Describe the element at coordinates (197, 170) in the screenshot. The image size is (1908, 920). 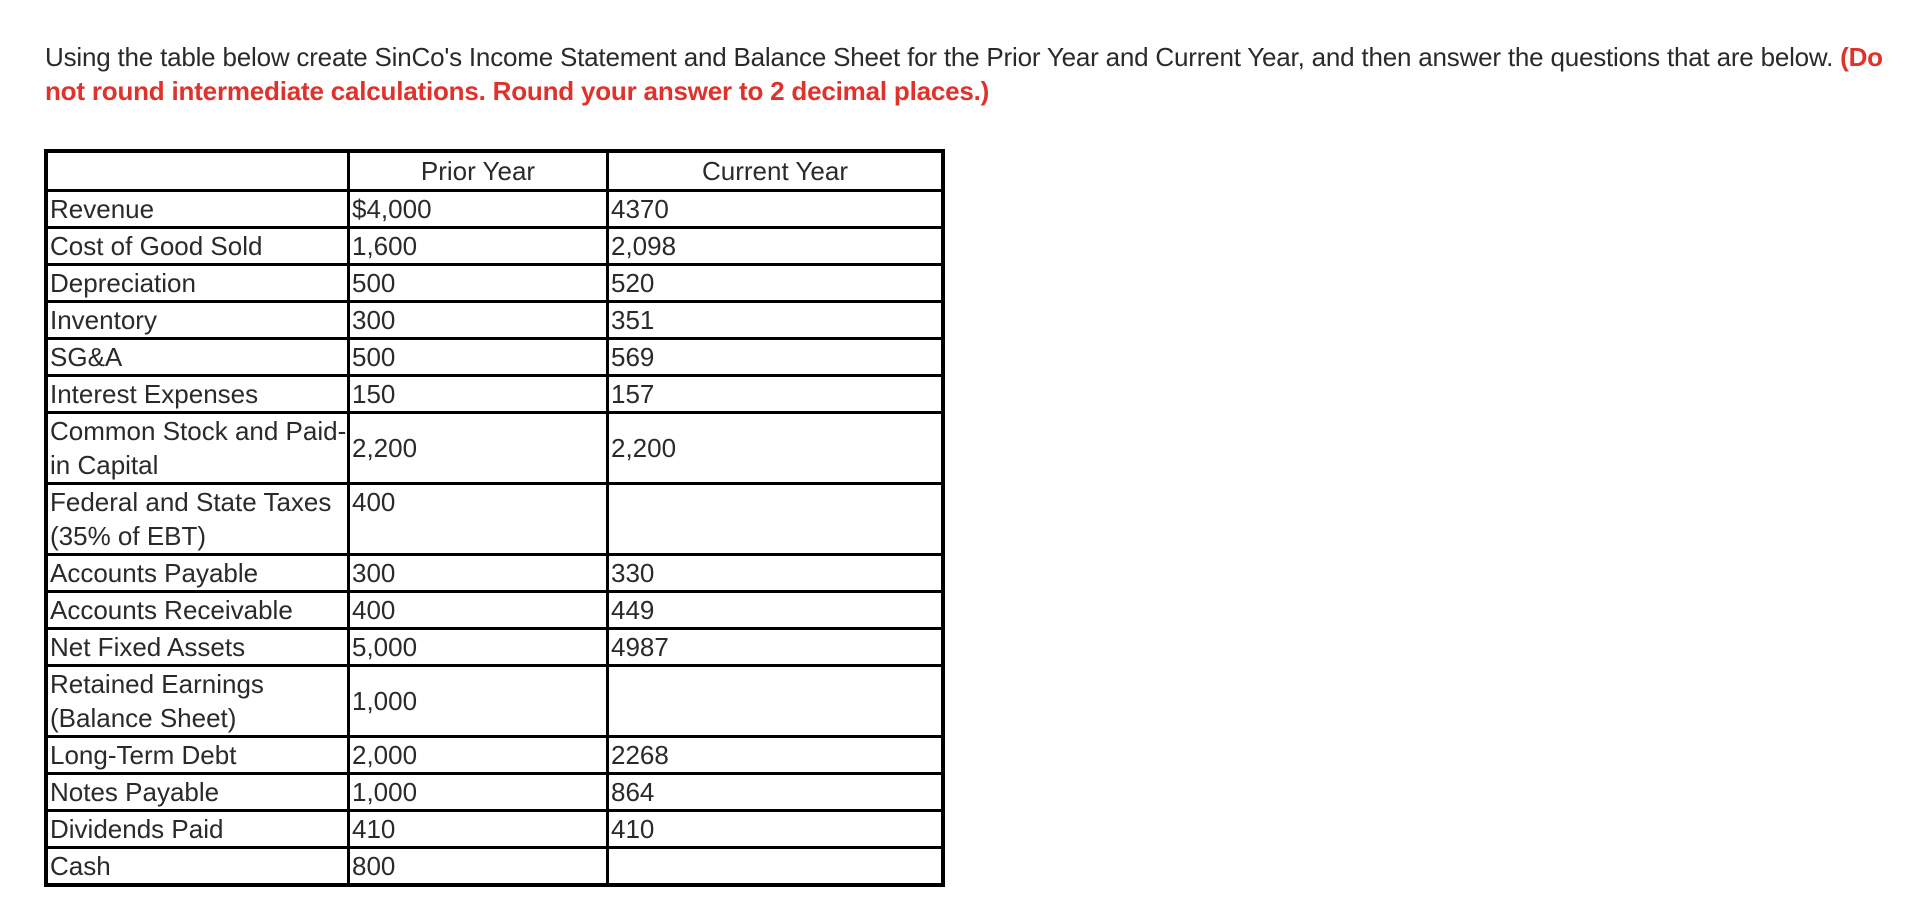
I see `header-label` at that location.